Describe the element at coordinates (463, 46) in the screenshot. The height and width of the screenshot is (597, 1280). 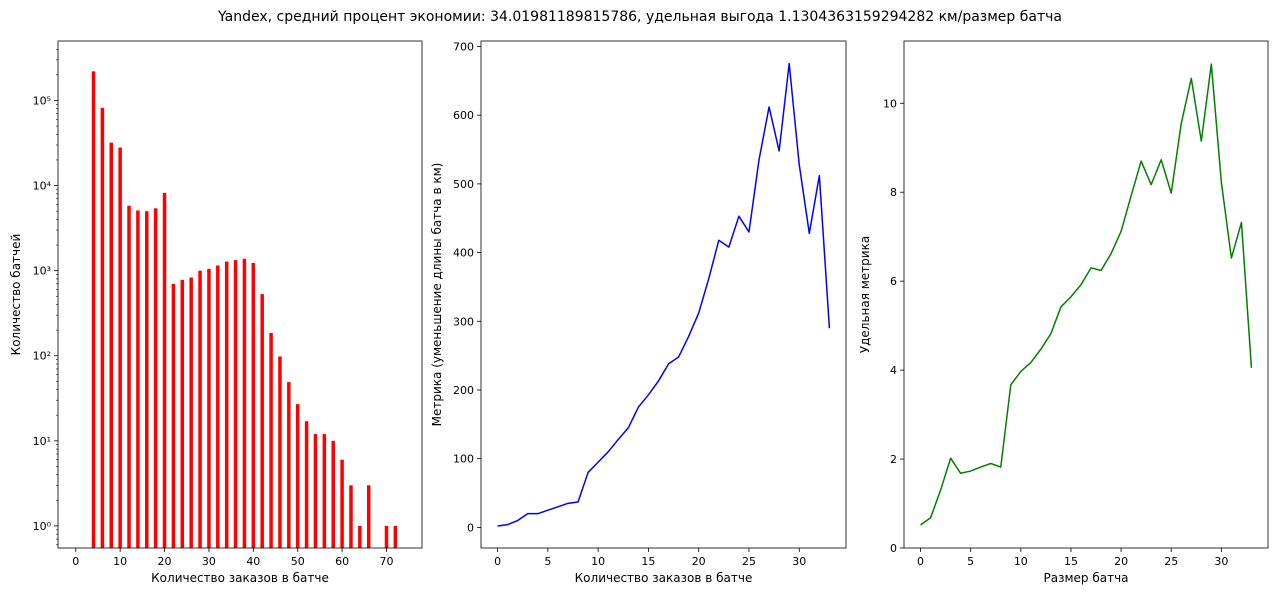
I see `y-tick-label: 700` at that location.